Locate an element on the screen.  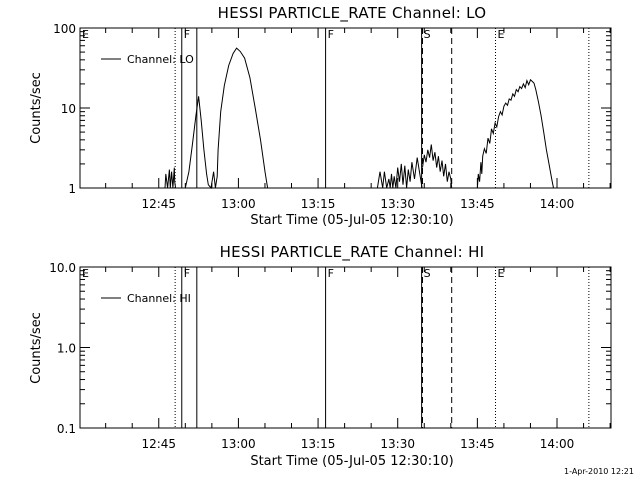
legend: Channel: HI is located at coordinates (146, 298).